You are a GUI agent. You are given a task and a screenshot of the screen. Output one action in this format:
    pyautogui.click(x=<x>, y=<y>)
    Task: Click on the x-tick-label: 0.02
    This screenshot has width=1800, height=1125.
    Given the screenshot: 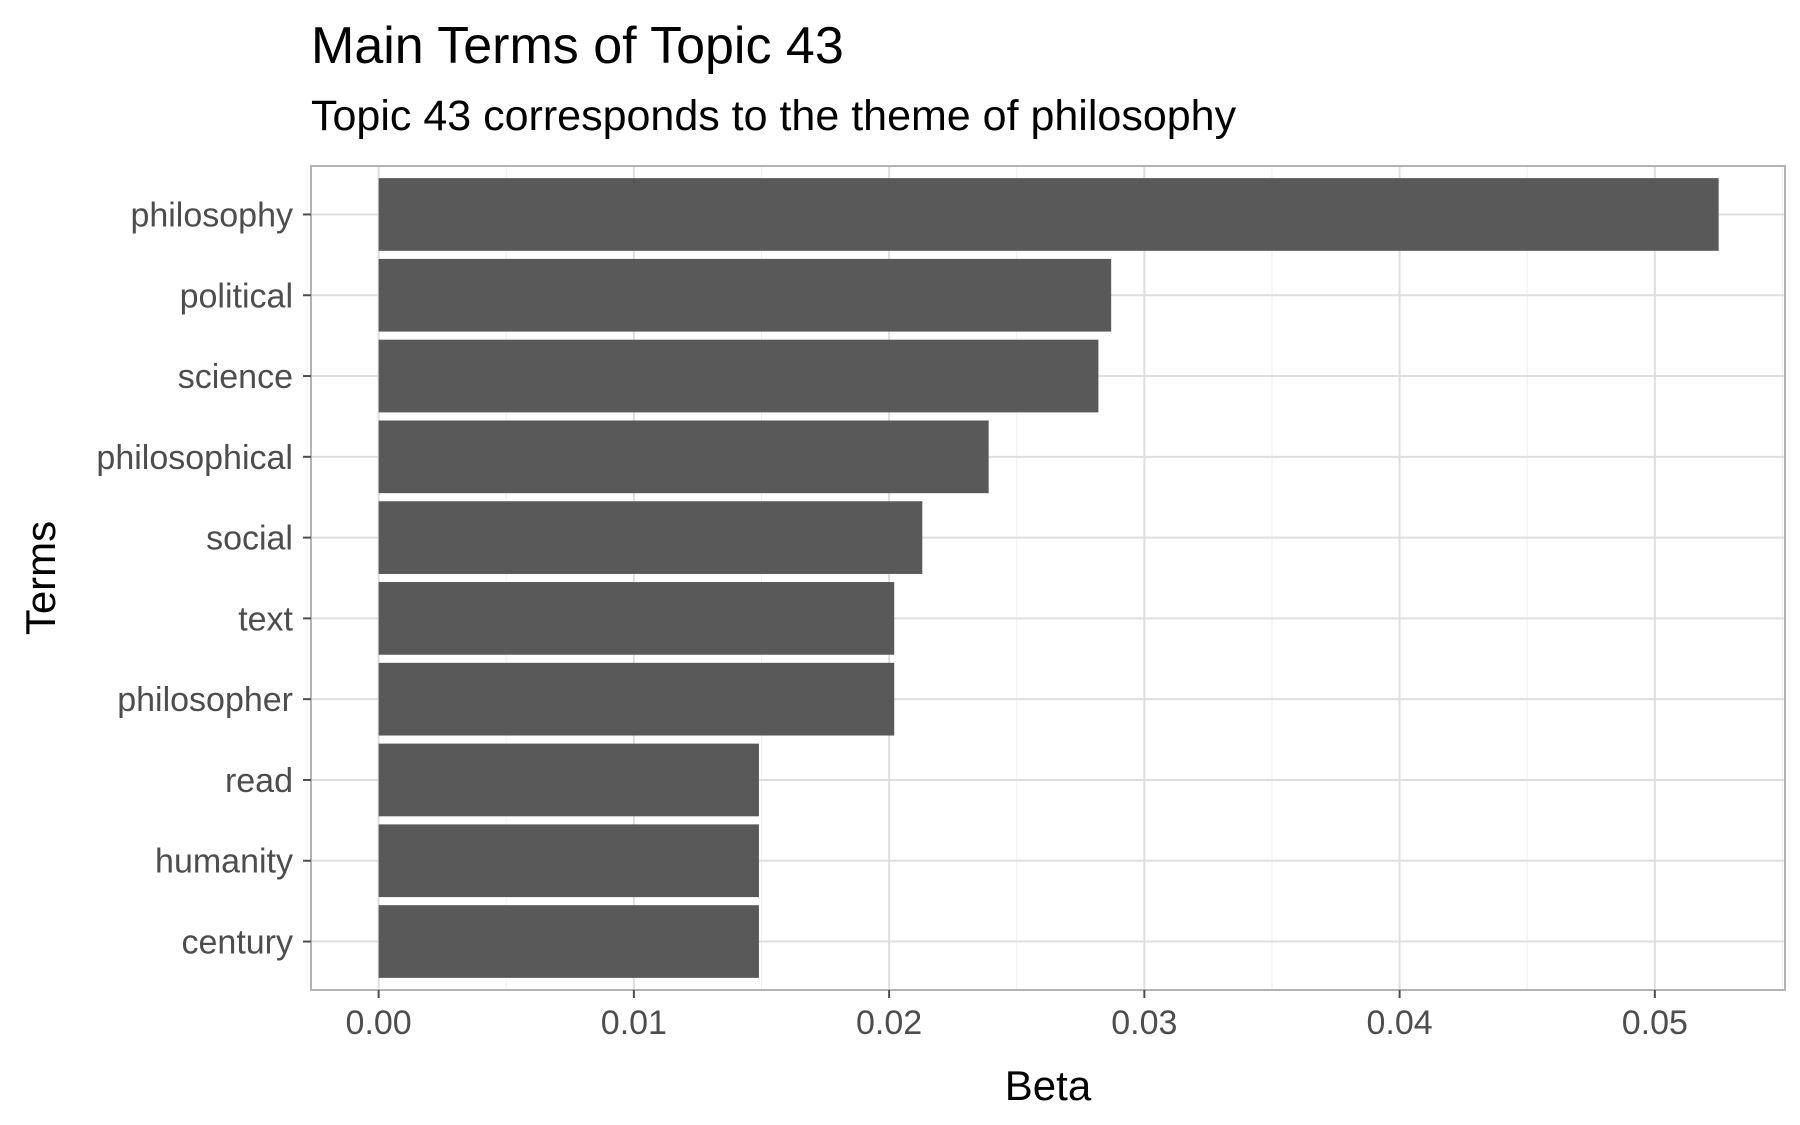 What is the action you would take?
    pyautogui.click(x=889, y=1023)
    